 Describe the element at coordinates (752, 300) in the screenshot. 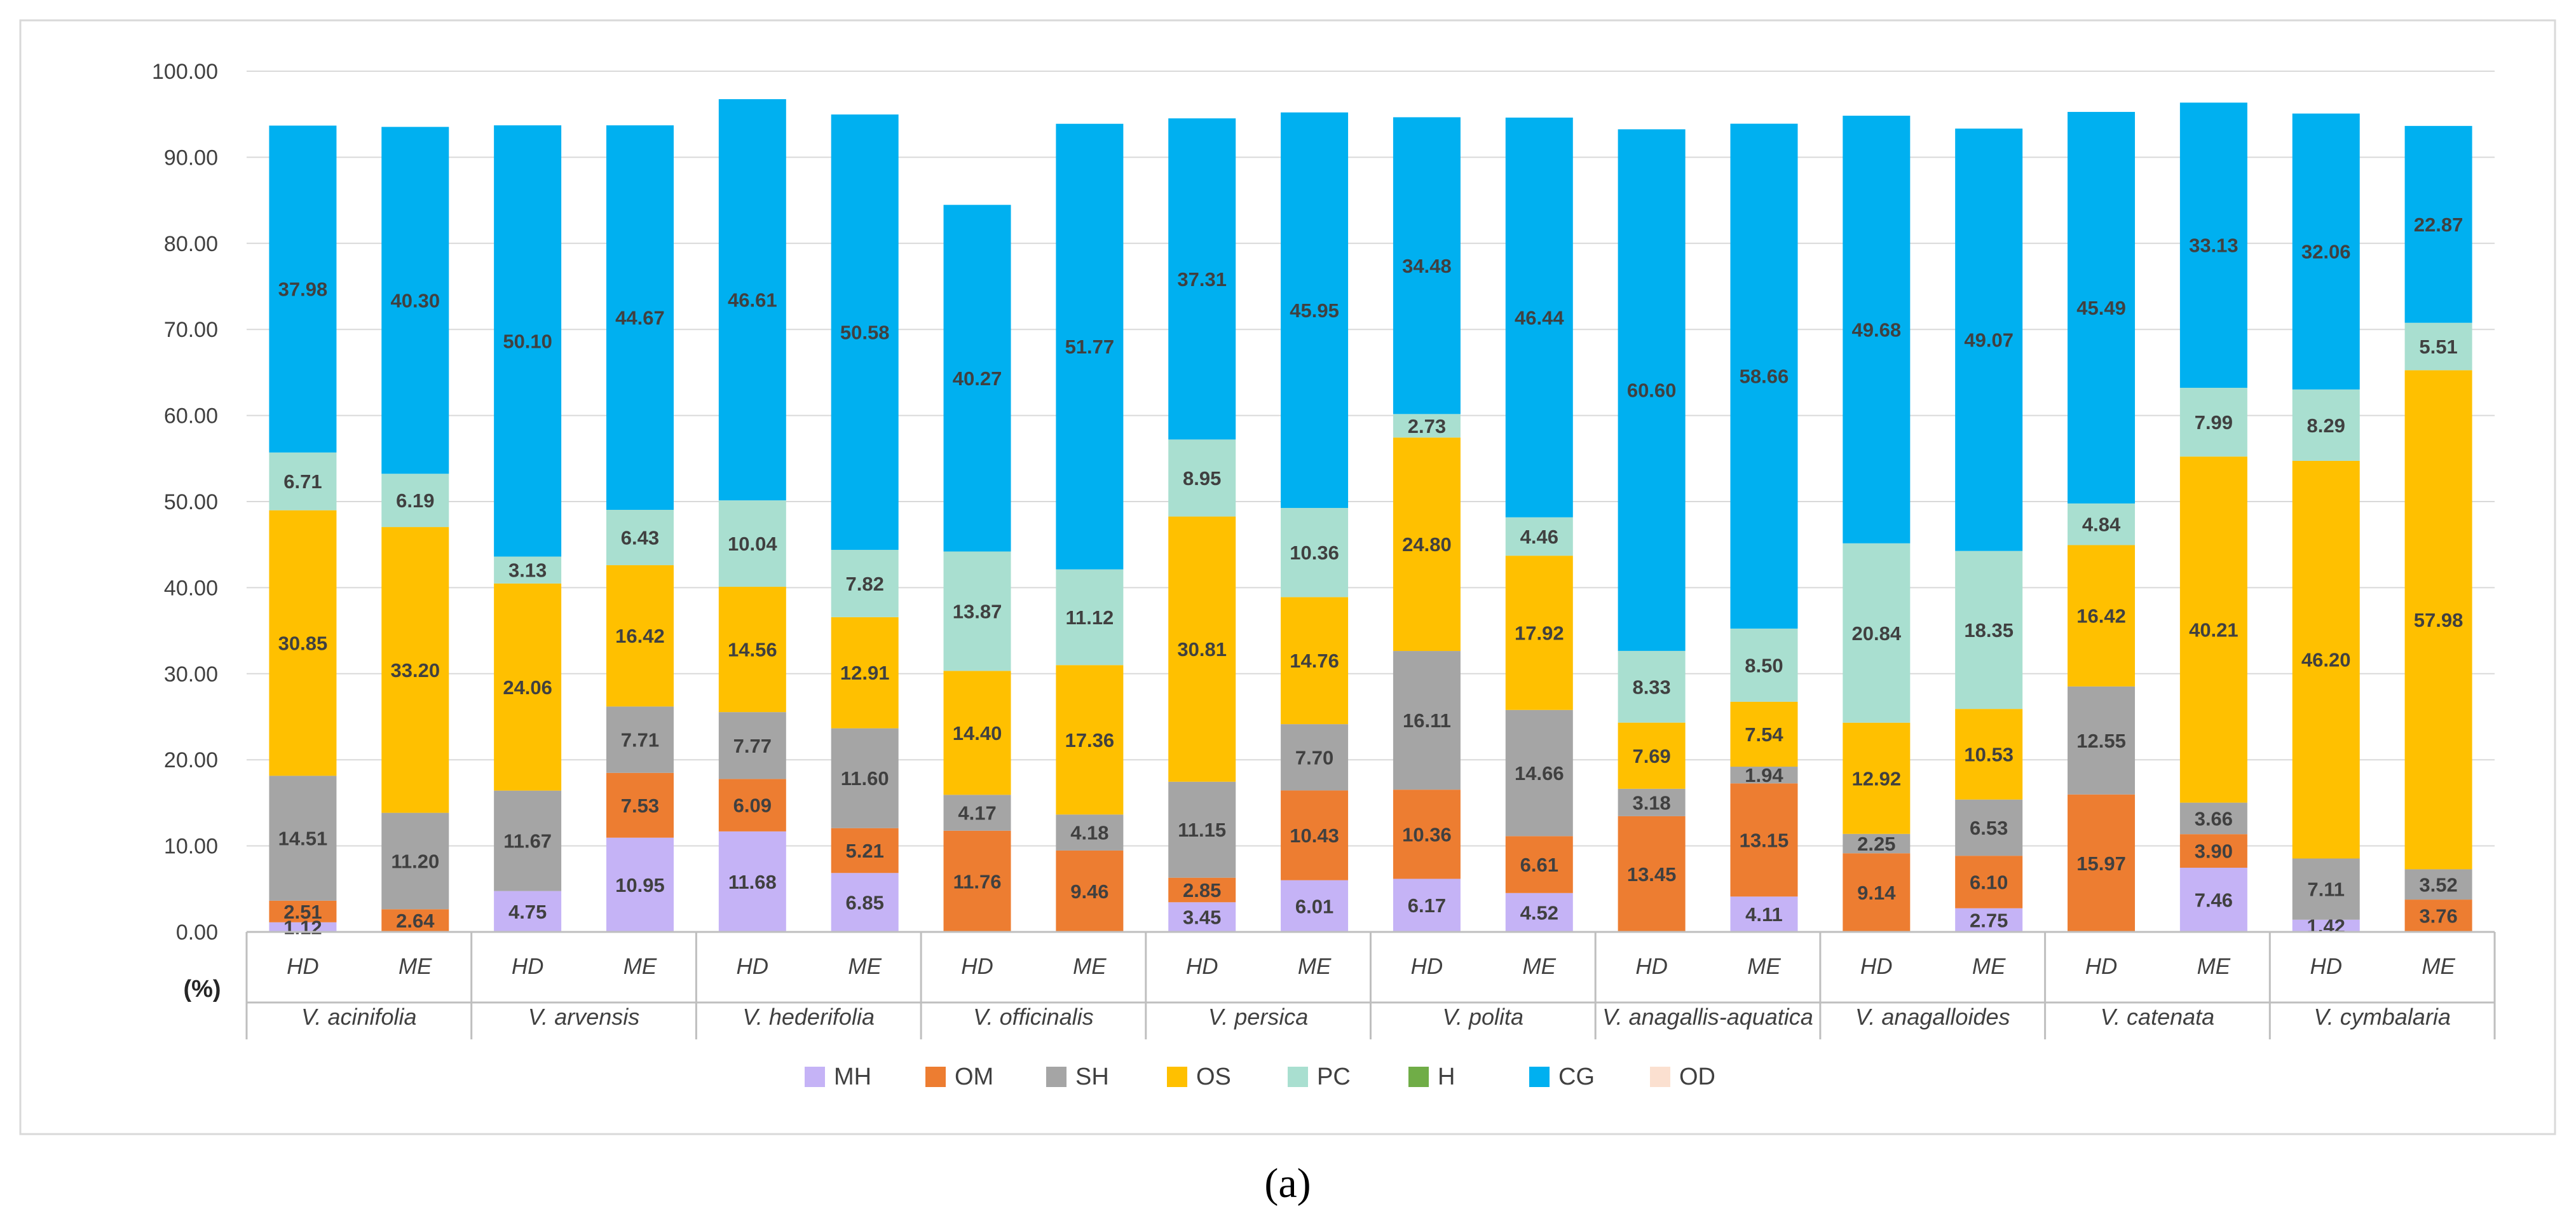

I see `data-label: 46.61` at that location.